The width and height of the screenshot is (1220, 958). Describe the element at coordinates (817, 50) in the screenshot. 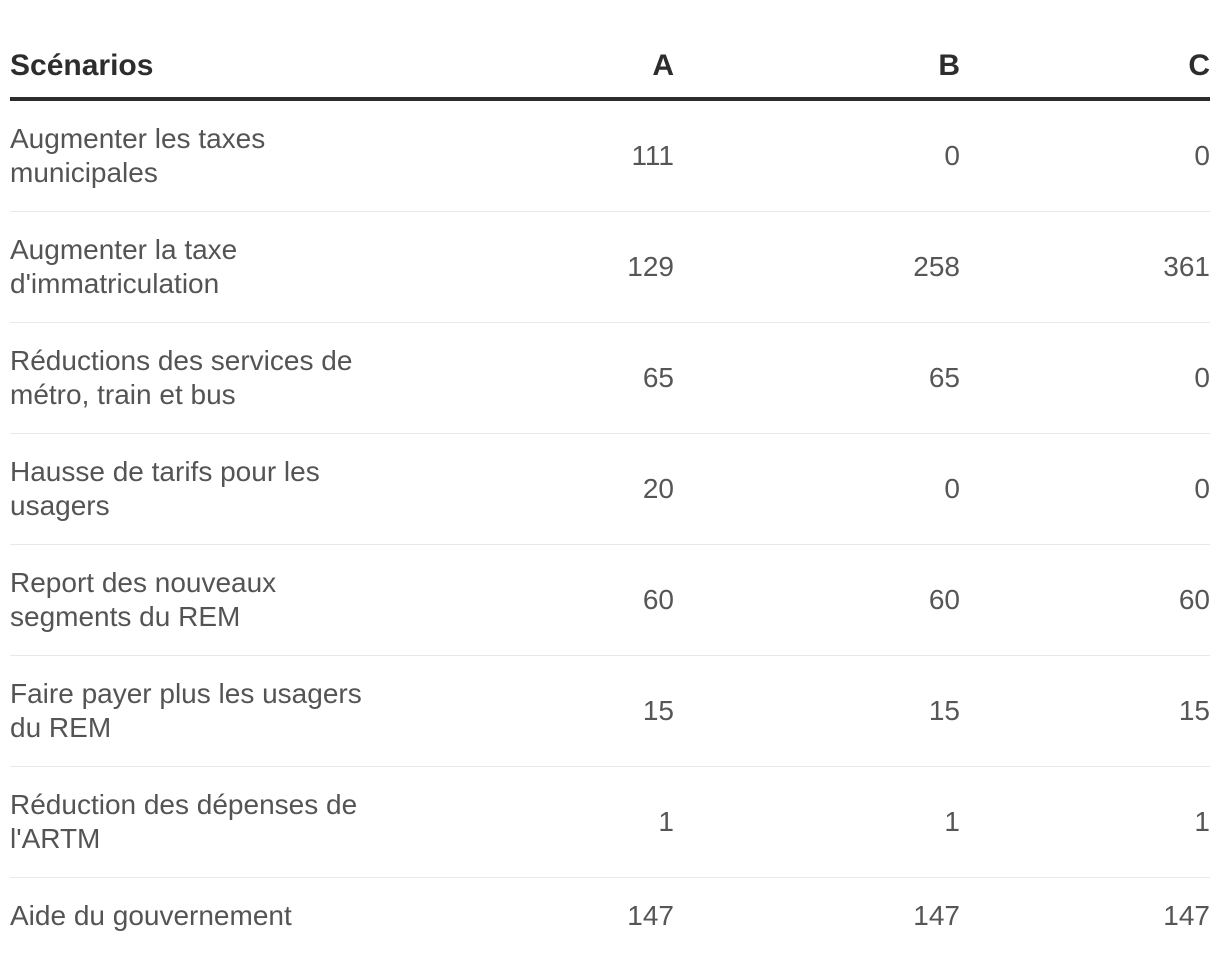

I see `col-header-b: B` at that location.